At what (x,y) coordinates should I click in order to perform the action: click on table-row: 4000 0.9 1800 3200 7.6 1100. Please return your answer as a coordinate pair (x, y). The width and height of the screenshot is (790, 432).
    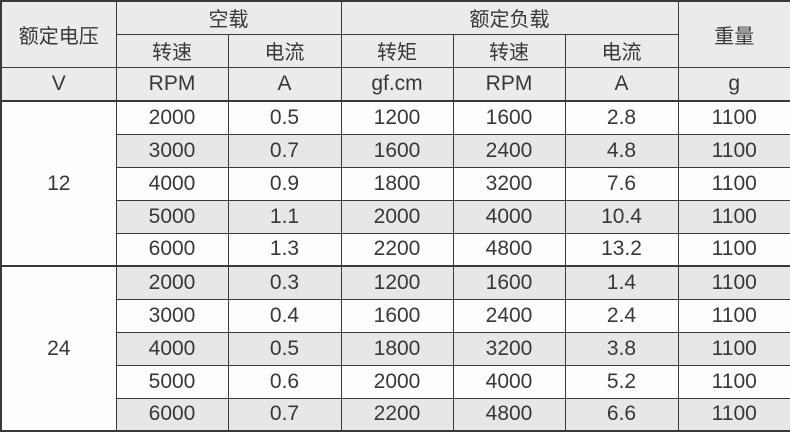
    Looking at the image, I should click on (395, 183).